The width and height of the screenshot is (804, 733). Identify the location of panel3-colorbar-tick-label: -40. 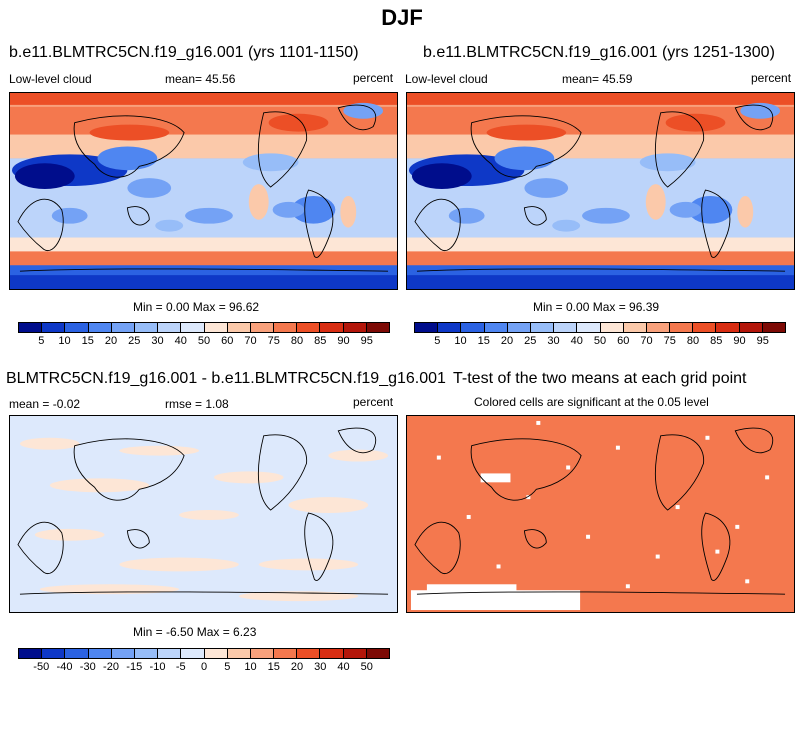
(64, 667).